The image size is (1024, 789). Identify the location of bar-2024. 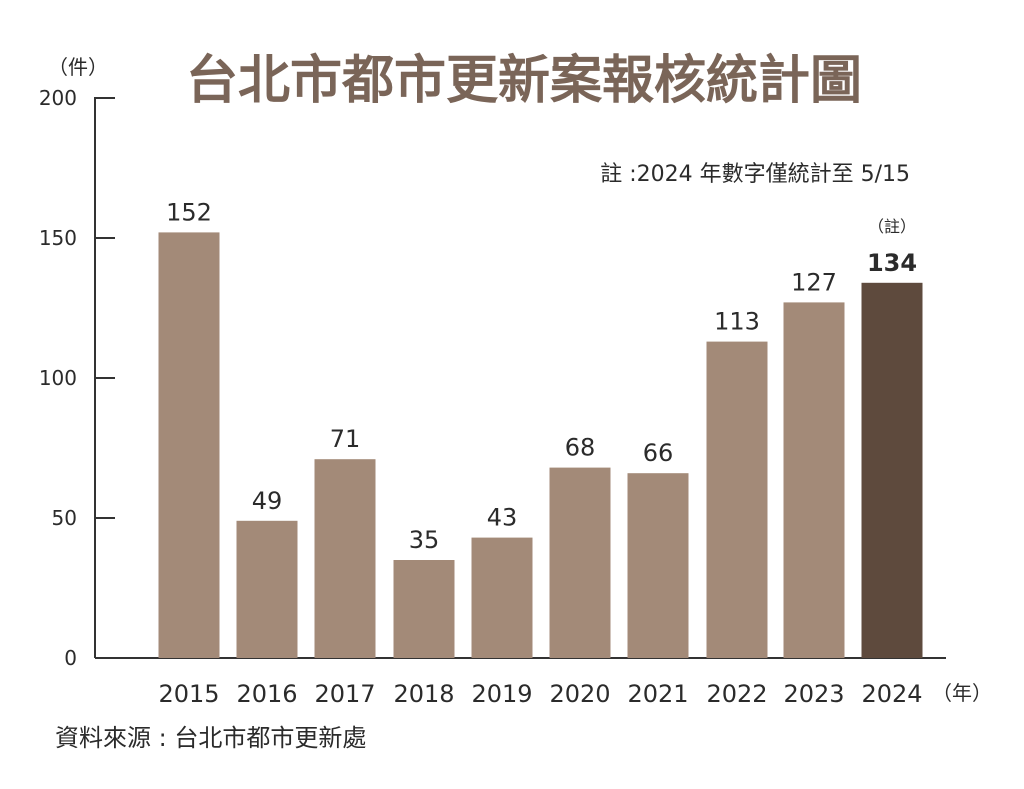
(892, 470).